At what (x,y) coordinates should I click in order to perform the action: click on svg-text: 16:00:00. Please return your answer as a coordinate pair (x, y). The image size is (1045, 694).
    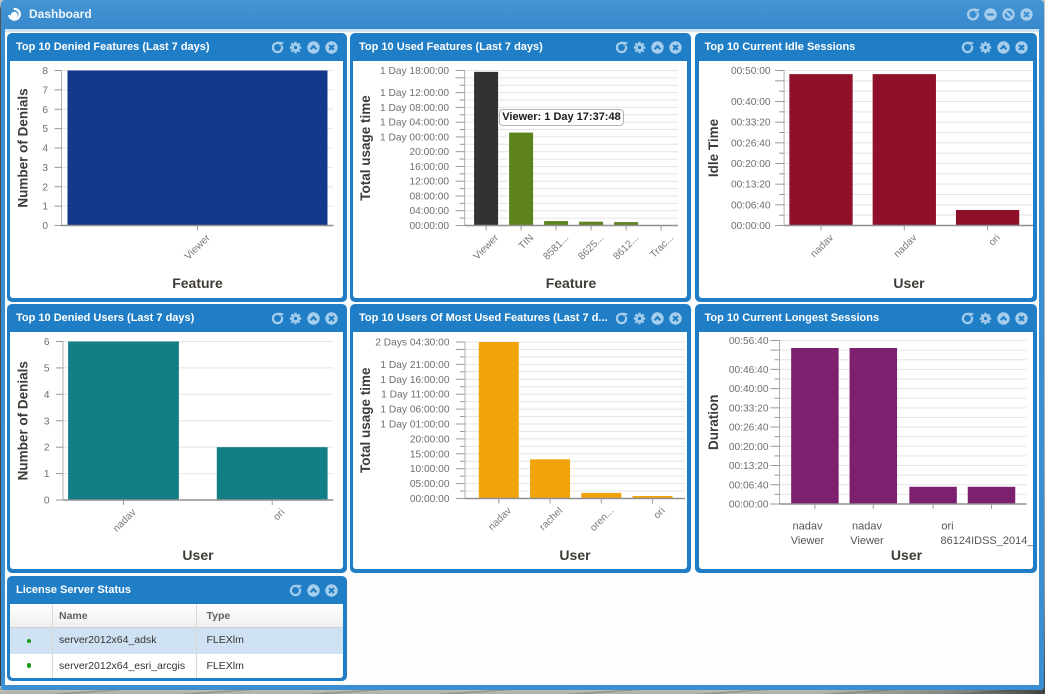
    Looking at the image, I should click on (429, 167).